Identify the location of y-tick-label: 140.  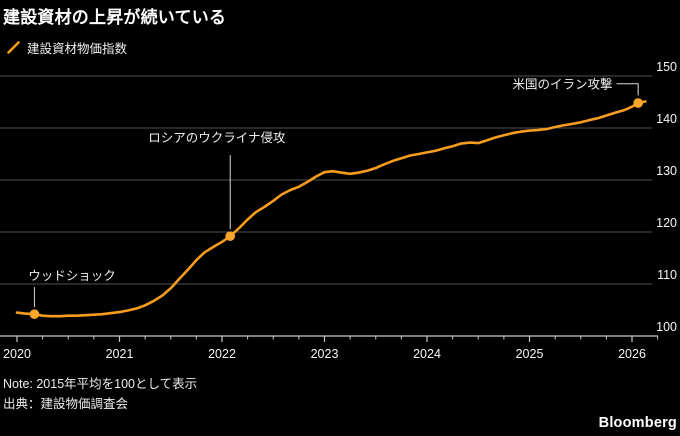
(666, 119).